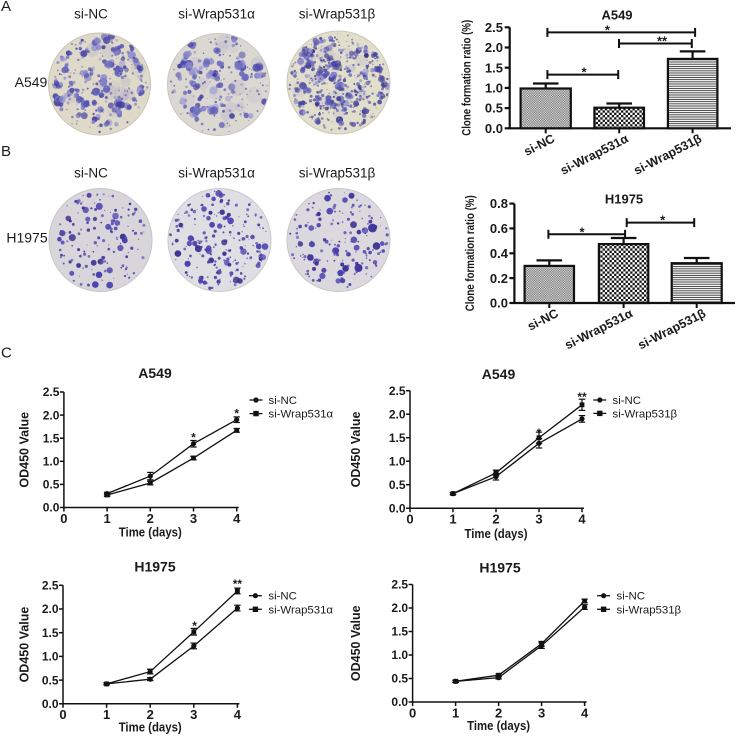  Describe the element at coordinates (6, 353) in the screenshot. I see `svg-text: C` at that location.